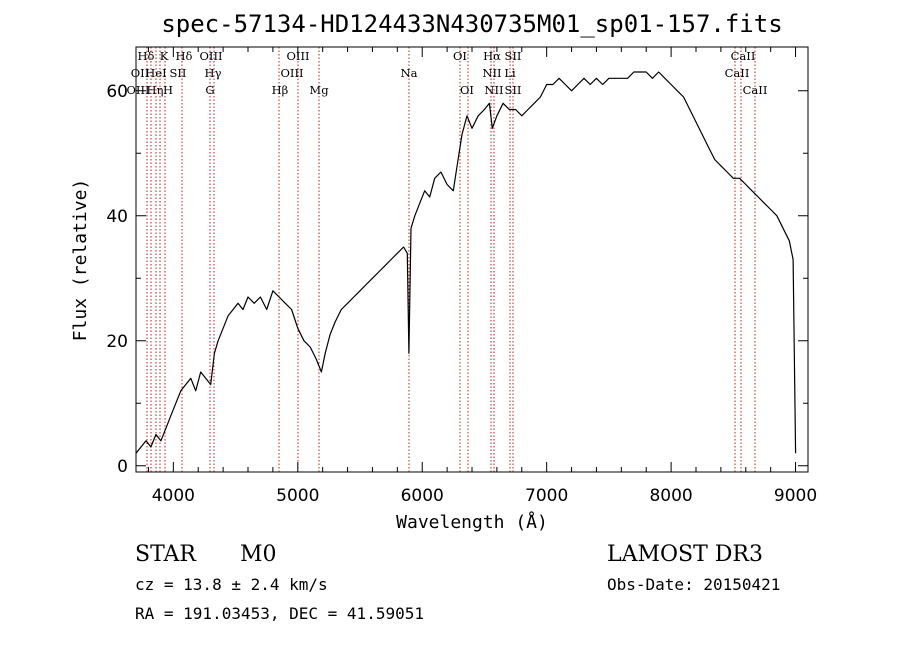 The width and height of the screenshot is (900, 649). I want to click on coordinates-text: RA = 191.03453, DEC = 41.59051, so click(279, 613).